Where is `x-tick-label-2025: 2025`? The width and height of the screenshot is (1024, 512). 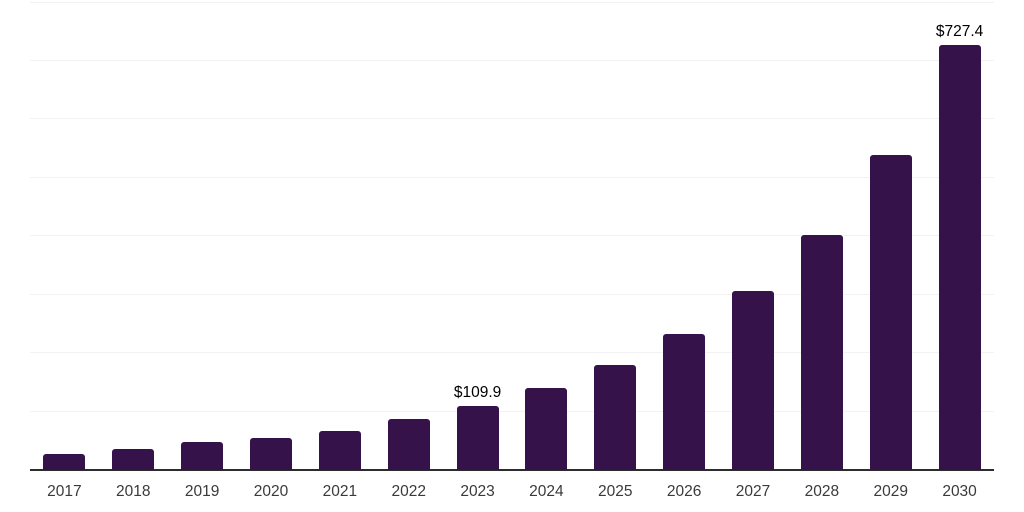 x-tick-label-2025: 2025 is located at coordinates (615, 491).